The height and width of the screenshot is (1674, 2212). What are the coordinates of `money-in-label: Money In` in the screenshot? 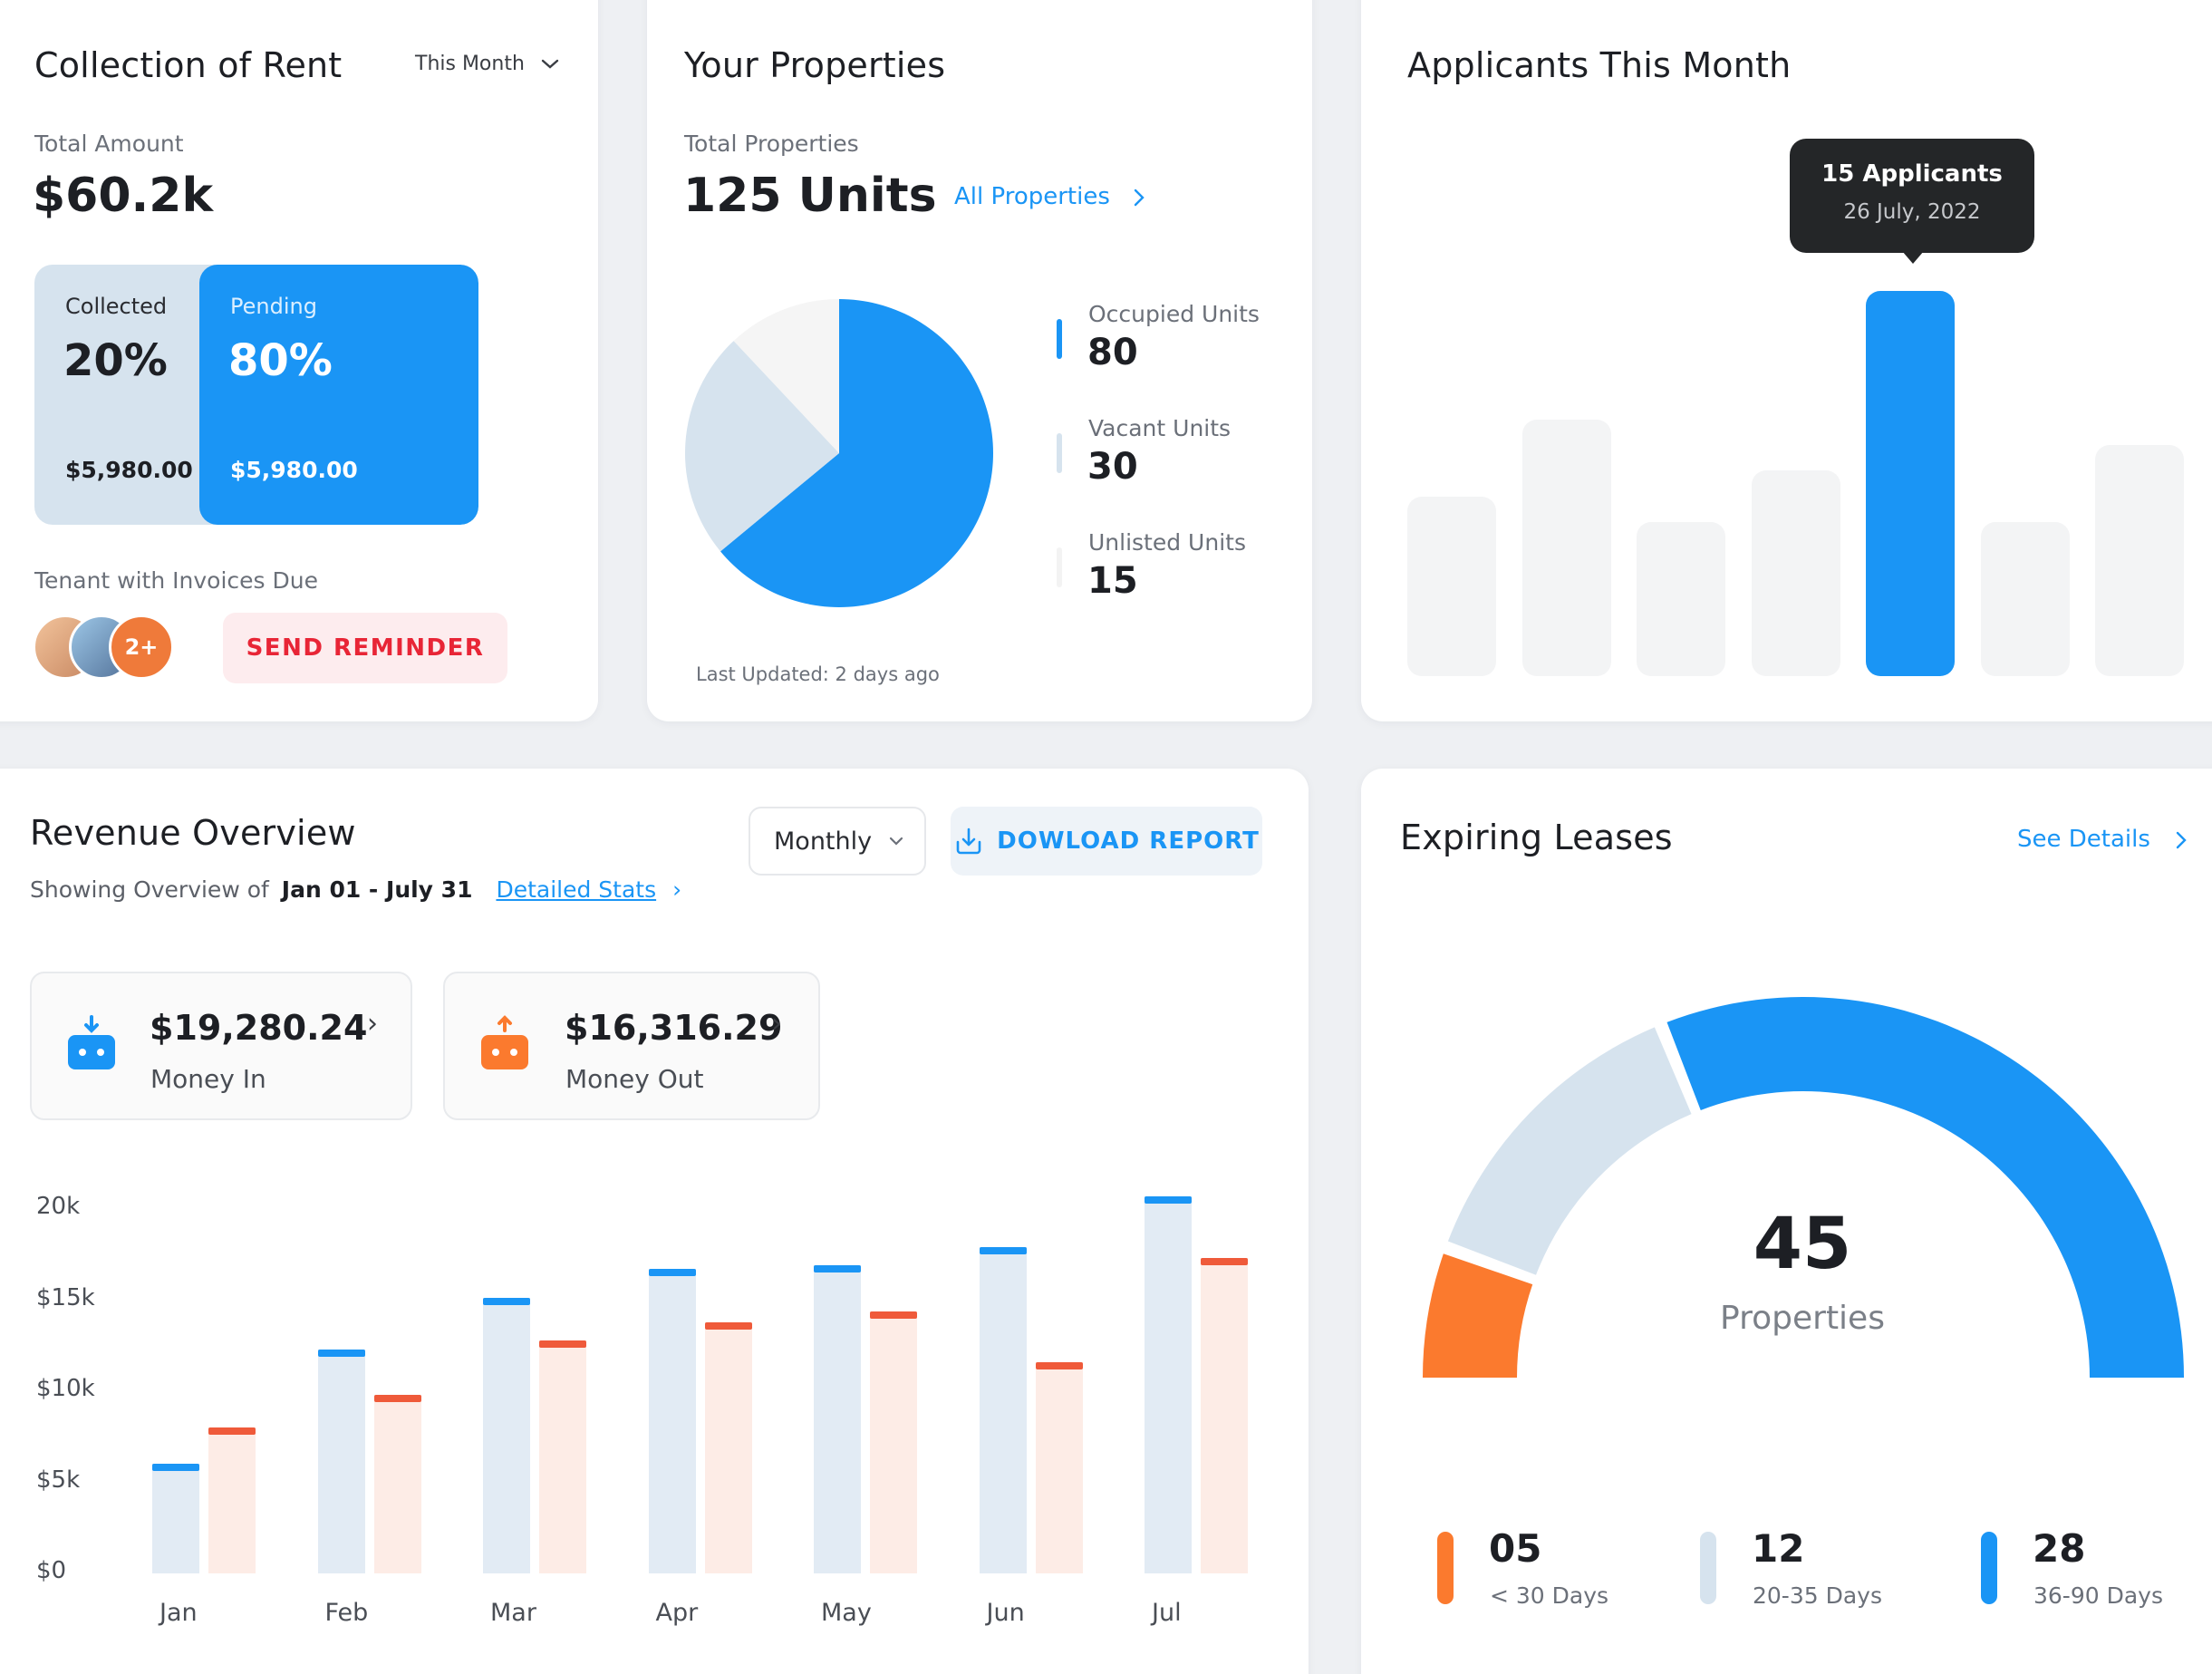 It's located at (208, 1079).